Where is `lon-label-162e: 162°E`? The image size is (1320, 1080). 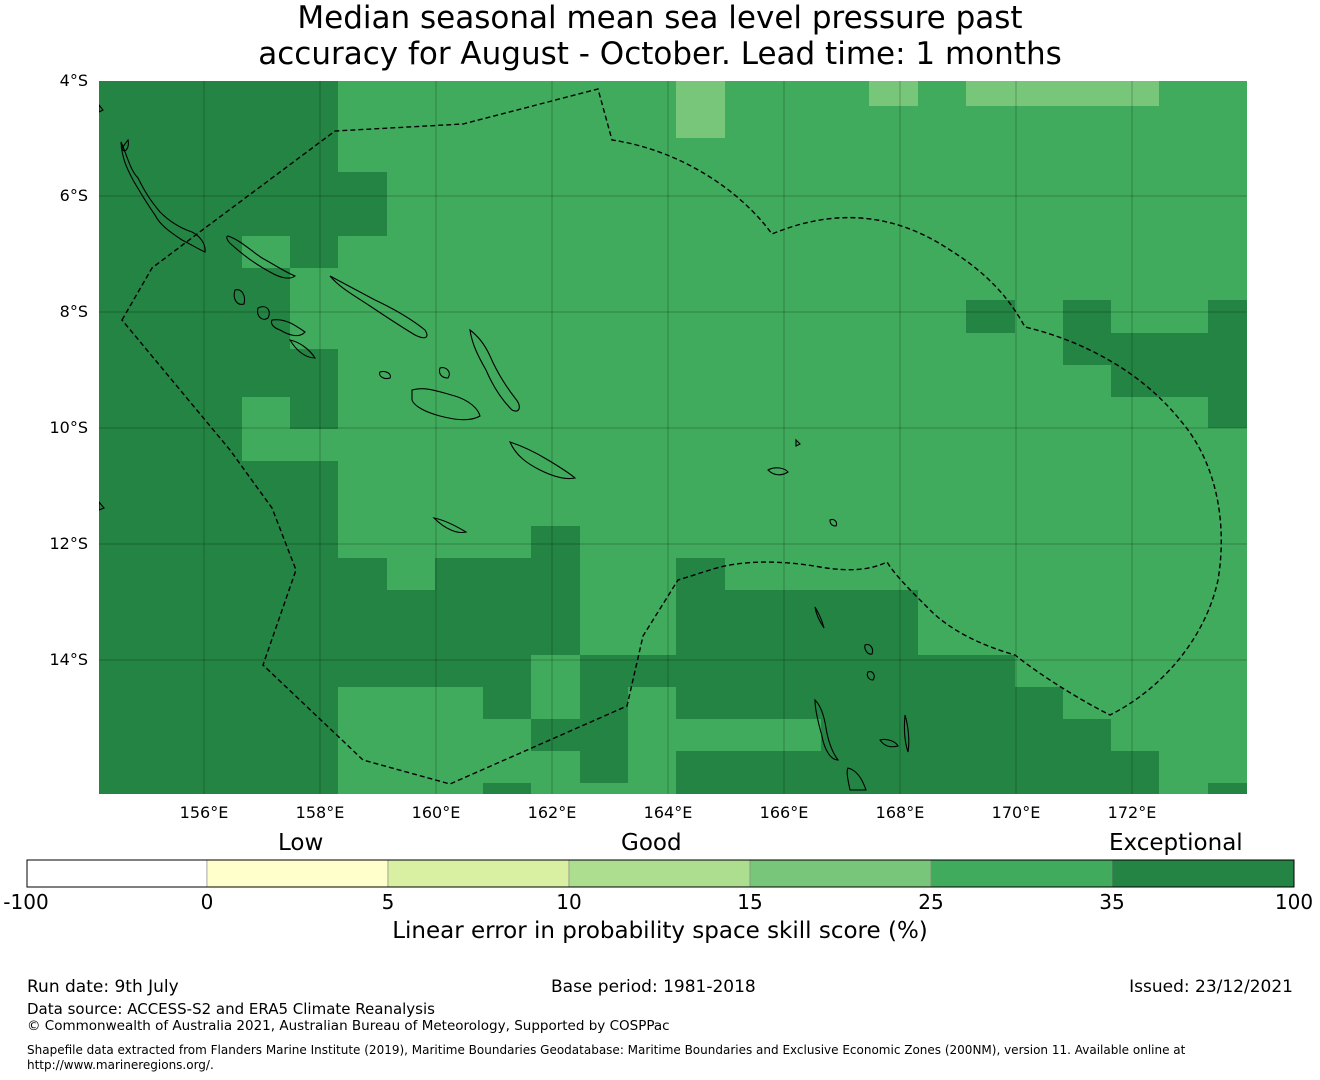
lon-label-162e: 162°E is located at coordinates (552, 812).